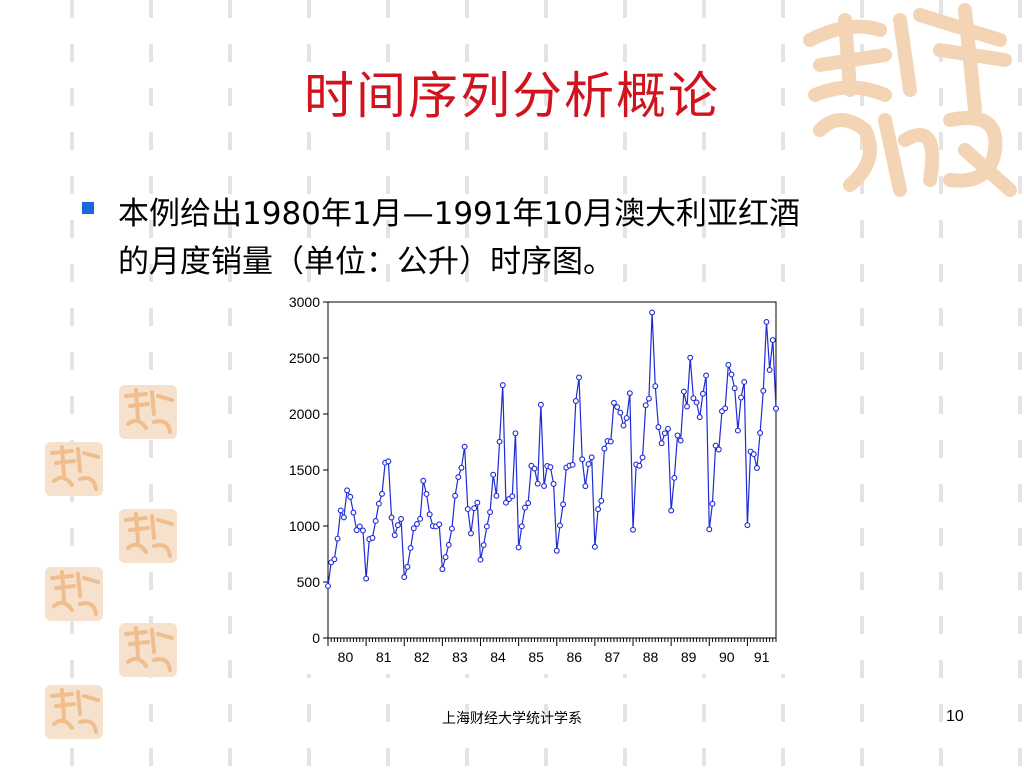 The height and width of the screenshot is (768, 1024). Describe the element at coordinates (346, 657) in the screenshot. I see `x-tick-label: 80` at that location.